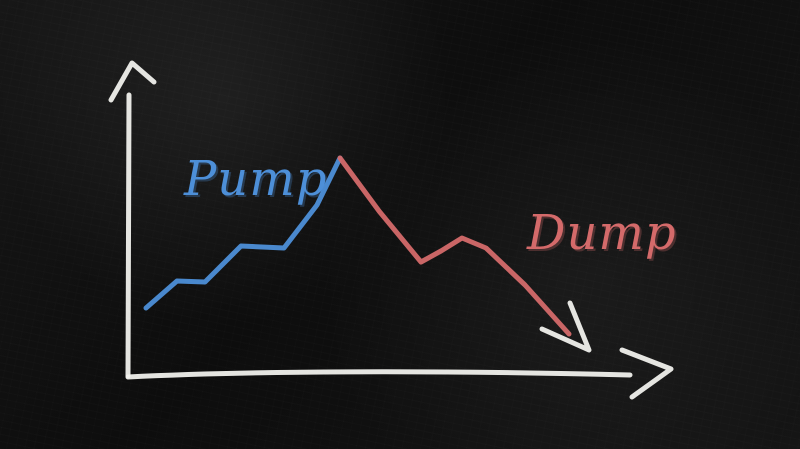 Image resolution: width=800 pixels, height=449 pixels. What do you see at coordinates (128, 235) in the screenshot?
I see `y-axis-line` at bounding box center [128, 235].